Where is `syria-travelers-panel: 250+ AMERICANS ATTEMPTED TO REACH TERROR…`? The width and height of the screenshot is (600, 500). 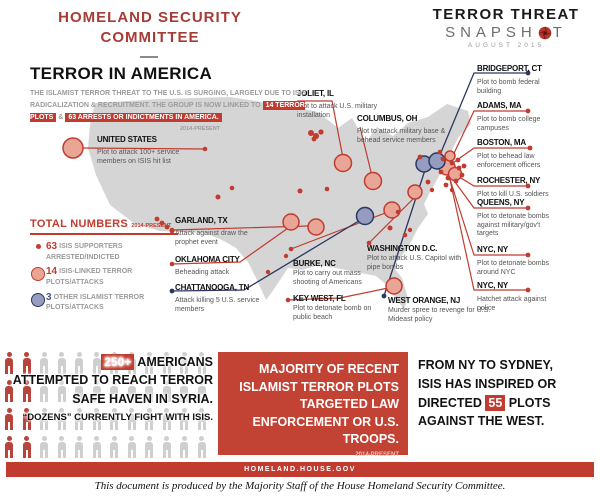 syria-travelers-panel: 250+ AMERICANS ATTEMPTED TO REACH TERROR… is located at coordinates (107, 406).